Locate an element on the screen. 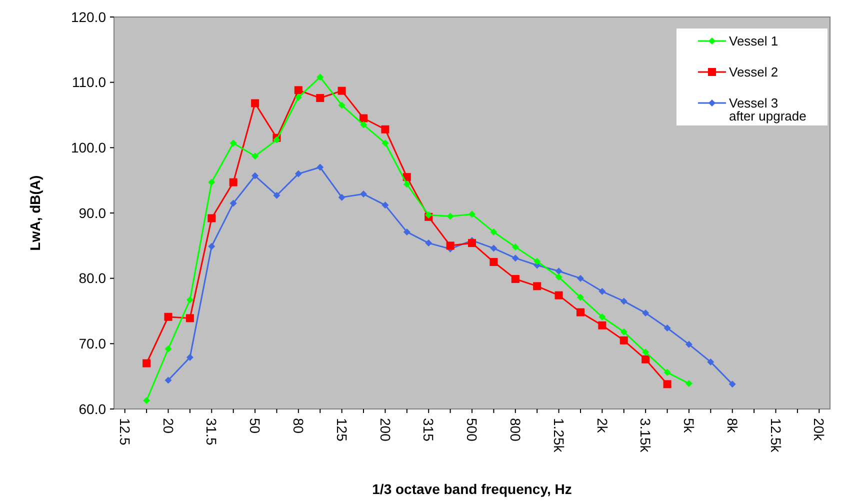 The height and width of the screenshot is (502, 842). x-tick-label: 8k is located at coordinates (732, 426).